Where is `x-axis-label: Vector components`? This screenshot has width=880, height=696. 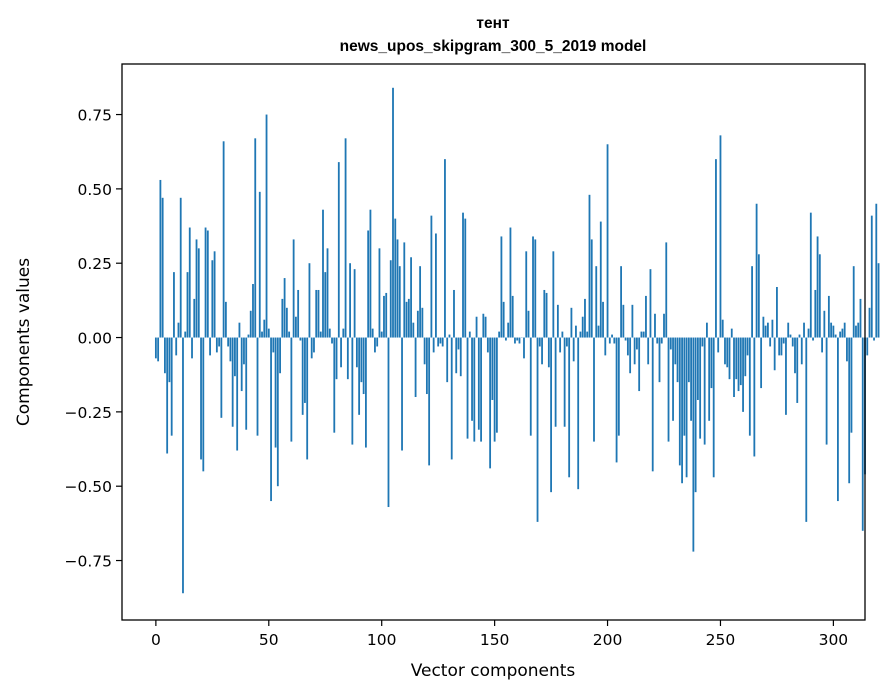 x-axis-label: Vector components is located at coordinates (493, 671).